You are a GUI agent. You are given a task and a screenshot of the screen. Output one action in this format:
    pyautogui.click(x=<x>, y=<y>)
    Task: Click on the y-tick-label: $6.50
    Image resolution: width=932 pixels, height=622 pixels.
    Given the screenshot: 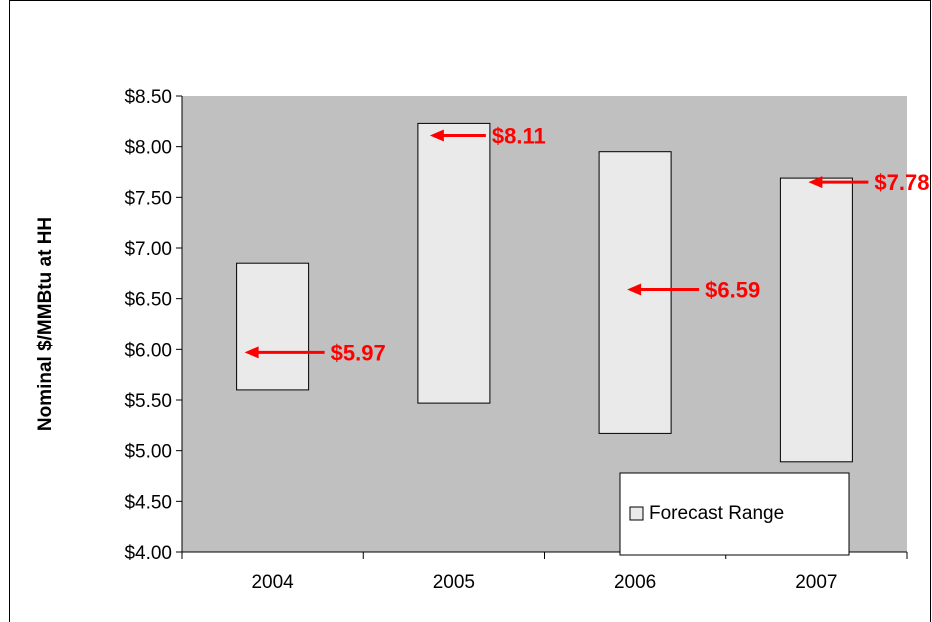 What is the action you would take?
    pyautogui.click(x=148, y=300)
    